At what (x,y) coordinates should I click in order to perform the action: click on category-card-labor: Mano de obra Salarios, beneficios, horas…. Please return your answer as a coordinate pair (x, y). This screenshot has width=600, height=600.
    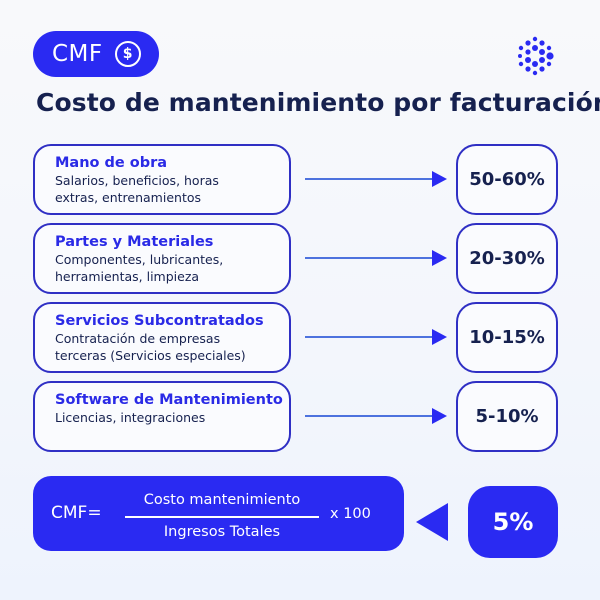
    Looking at the image, I should click on (162, 179).